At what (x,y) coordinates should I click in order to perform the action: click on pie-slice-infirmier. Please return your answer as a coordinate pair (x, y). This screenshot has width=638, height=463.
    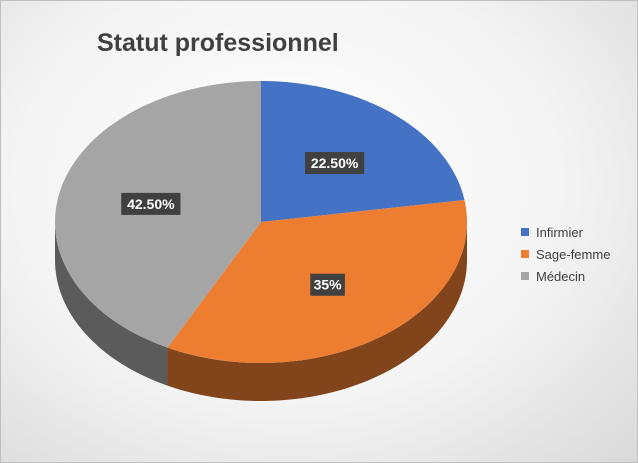
    Looking at the image, I should click on (363, 151).